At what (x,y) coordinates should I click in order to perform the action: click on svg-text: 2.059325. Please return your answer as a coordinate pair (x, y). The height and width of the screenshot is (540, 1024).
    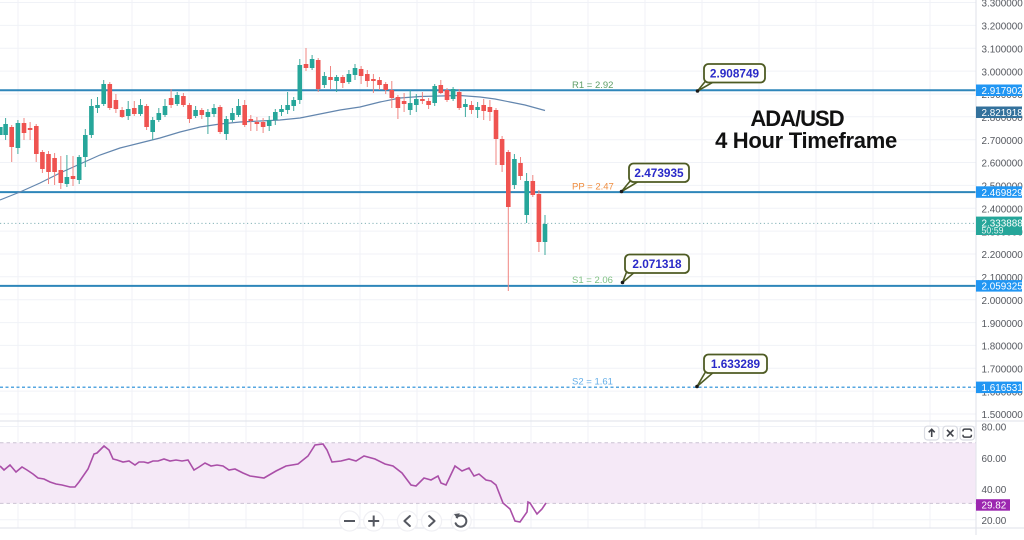
    Looking at the image, I should click on (1003, 287).